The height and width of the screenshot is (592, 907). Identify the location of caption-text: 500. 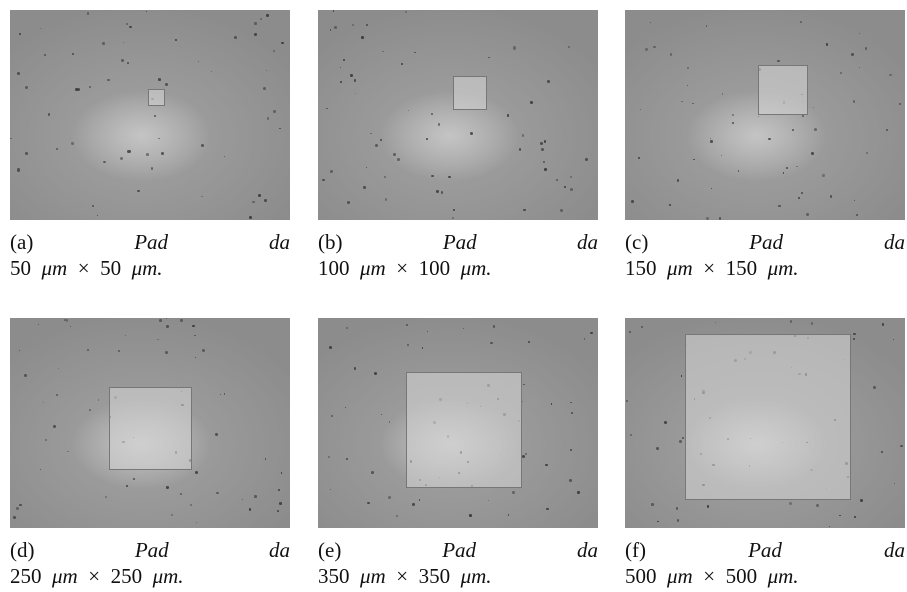
(641, 576).